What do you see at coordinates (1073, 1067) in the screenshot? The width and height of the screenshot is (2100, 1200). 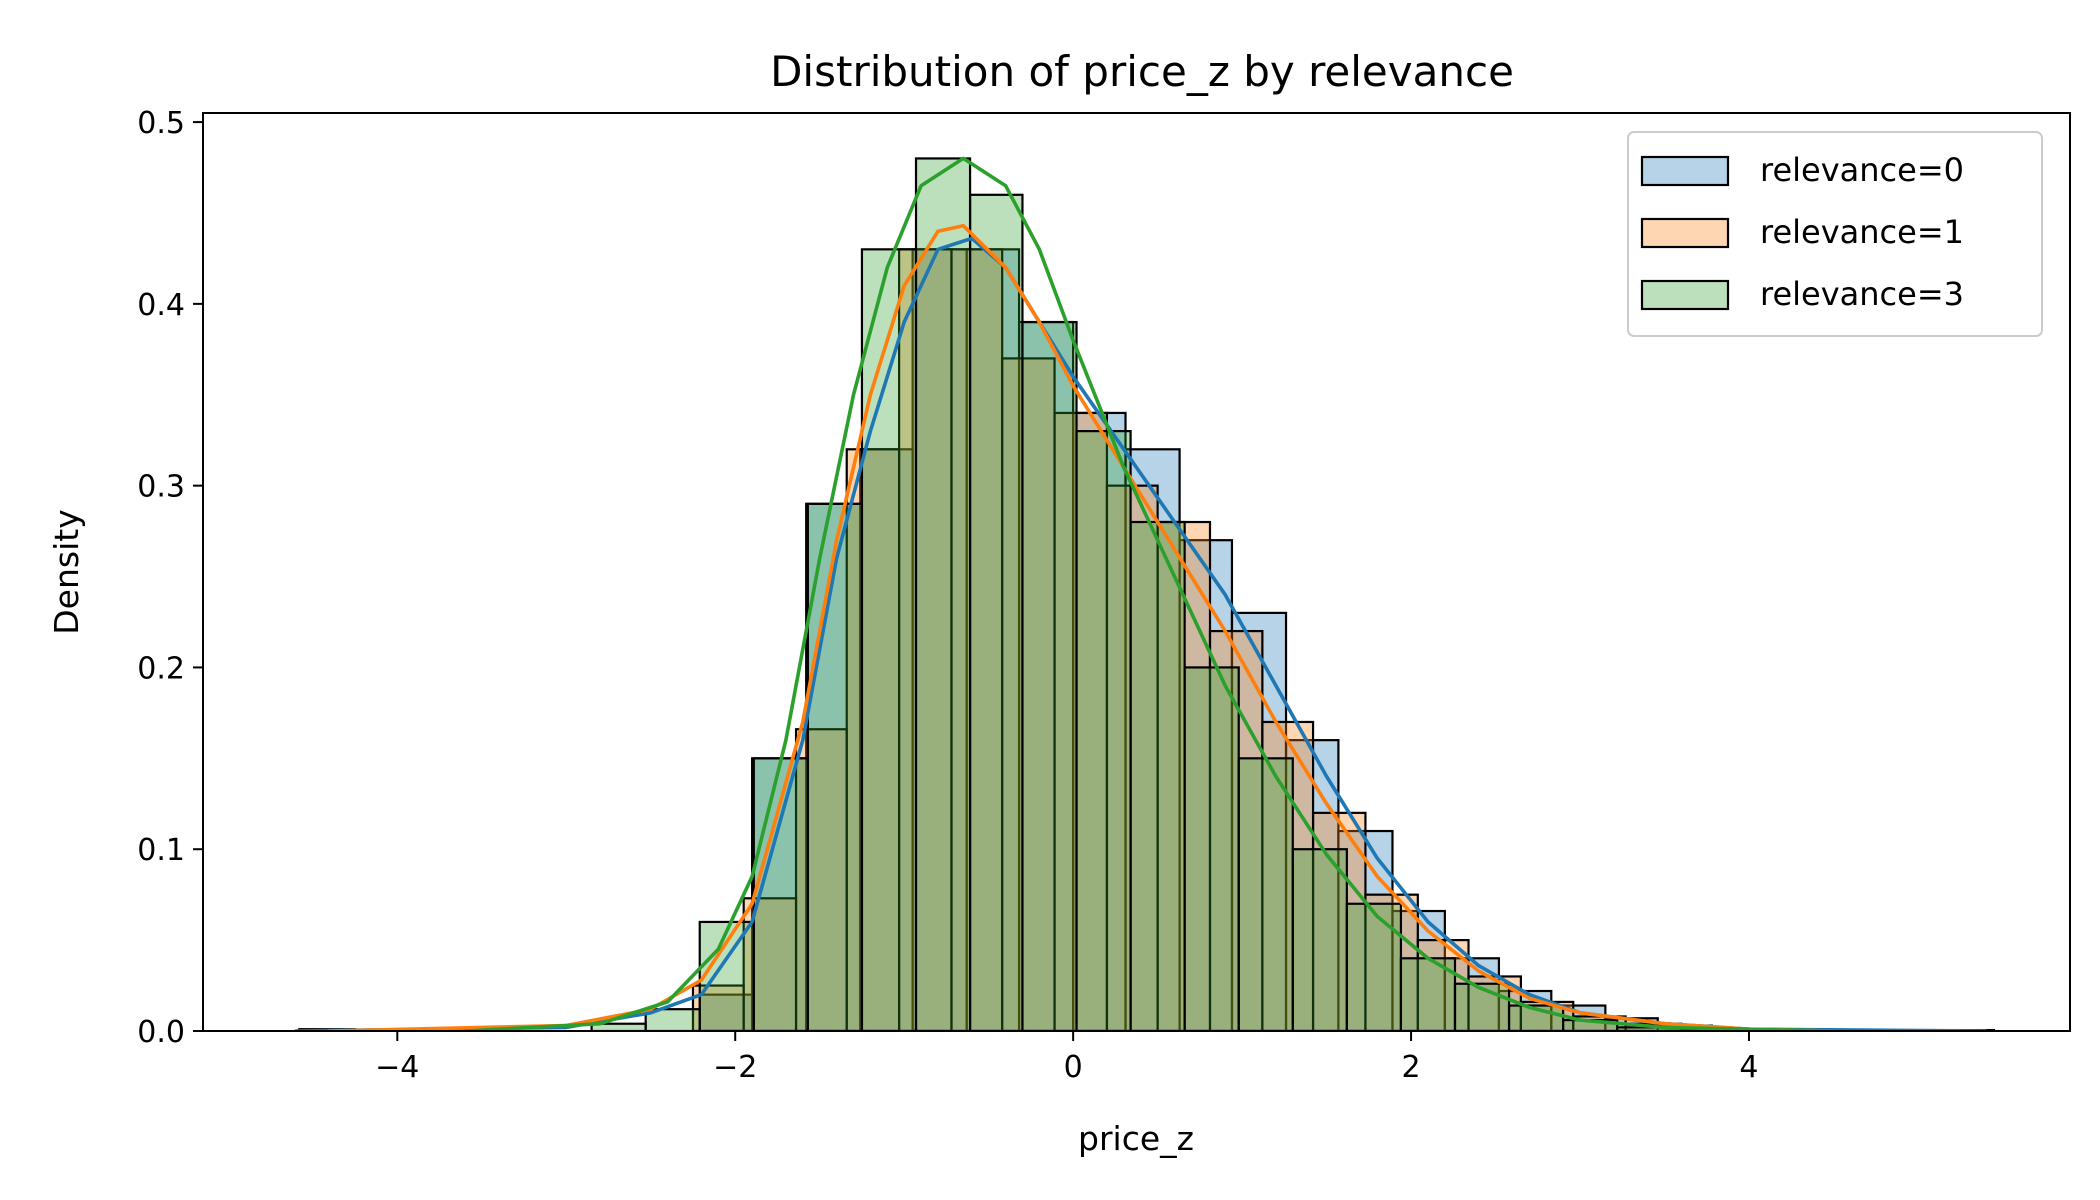 I see `x-tick-label: 0` at bounding box center [1073, 1067].